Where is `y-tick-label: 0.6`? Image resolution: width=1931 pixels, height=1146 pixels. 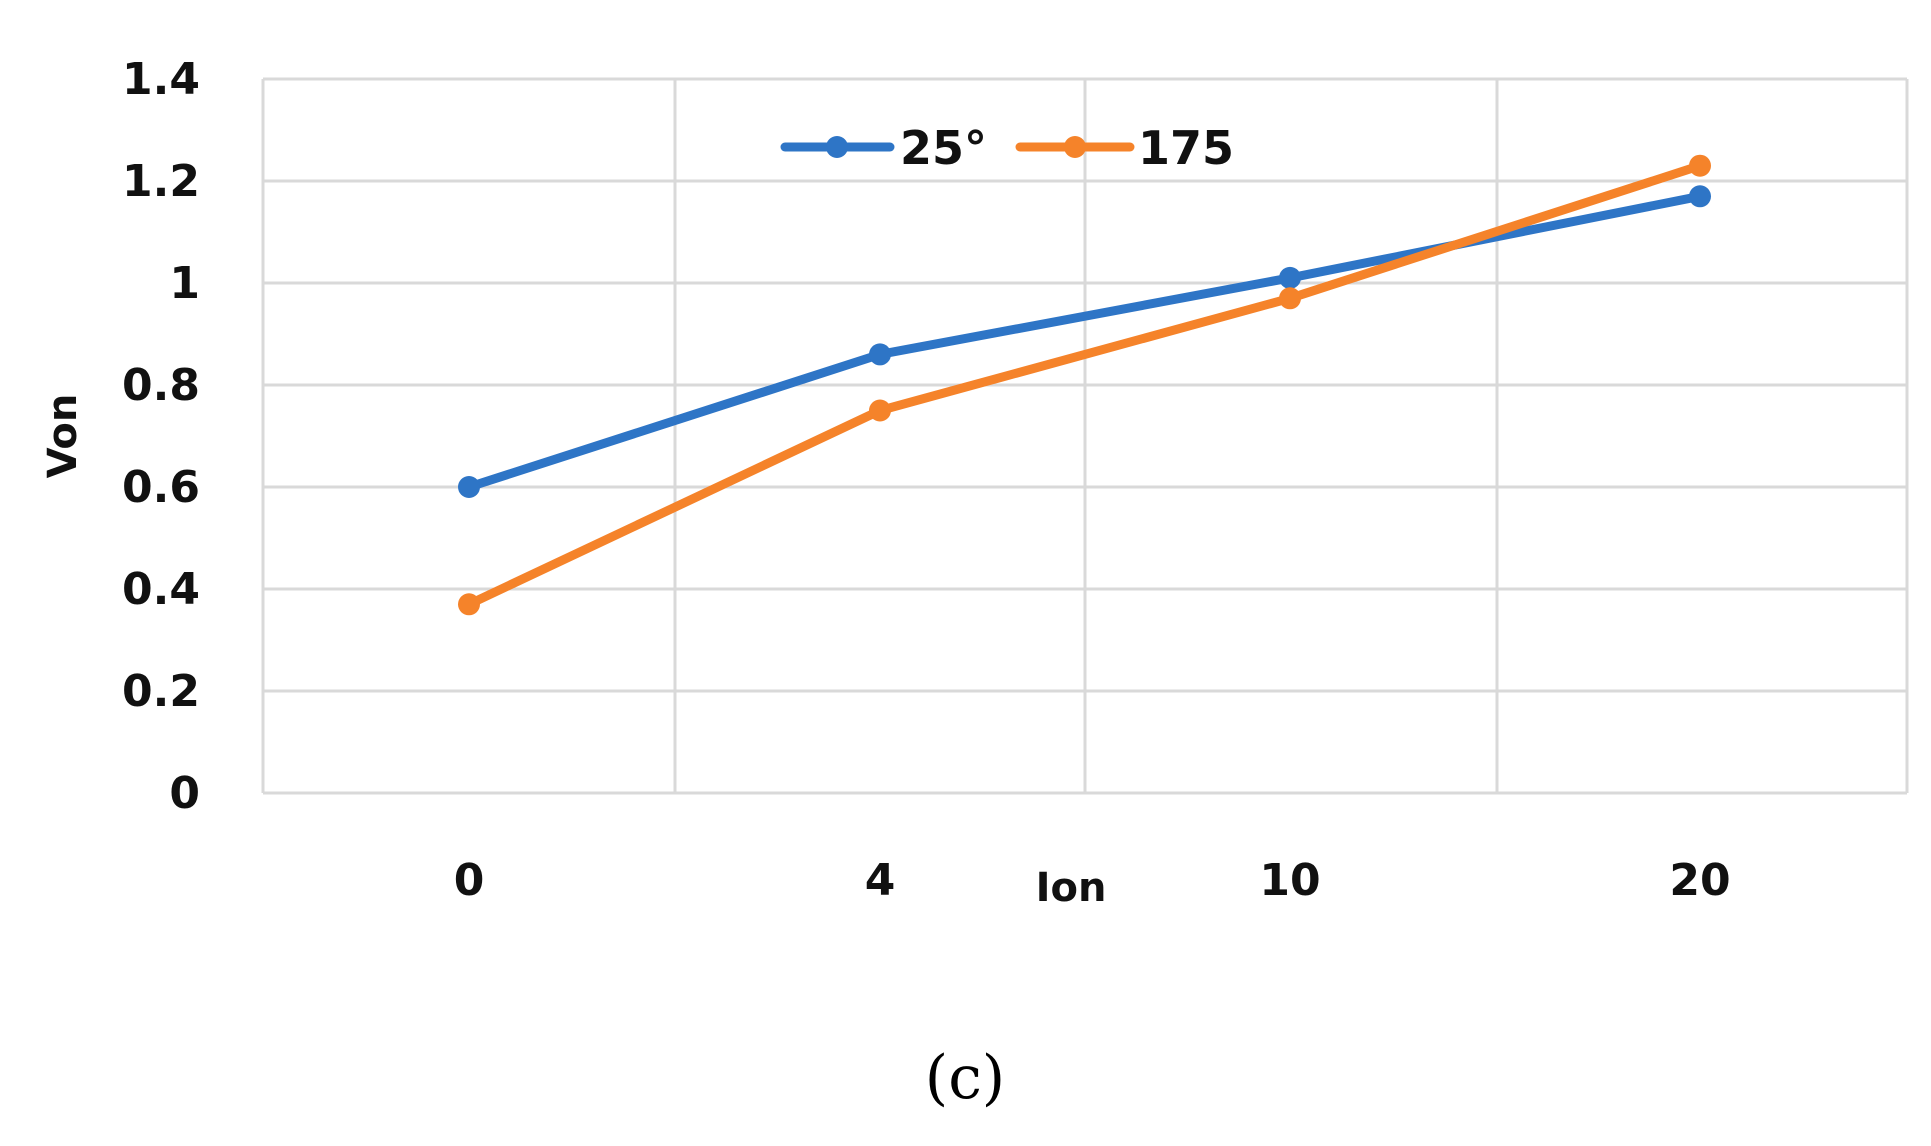 y-tick-label: 0.6 is located at coordinates (161, 487).